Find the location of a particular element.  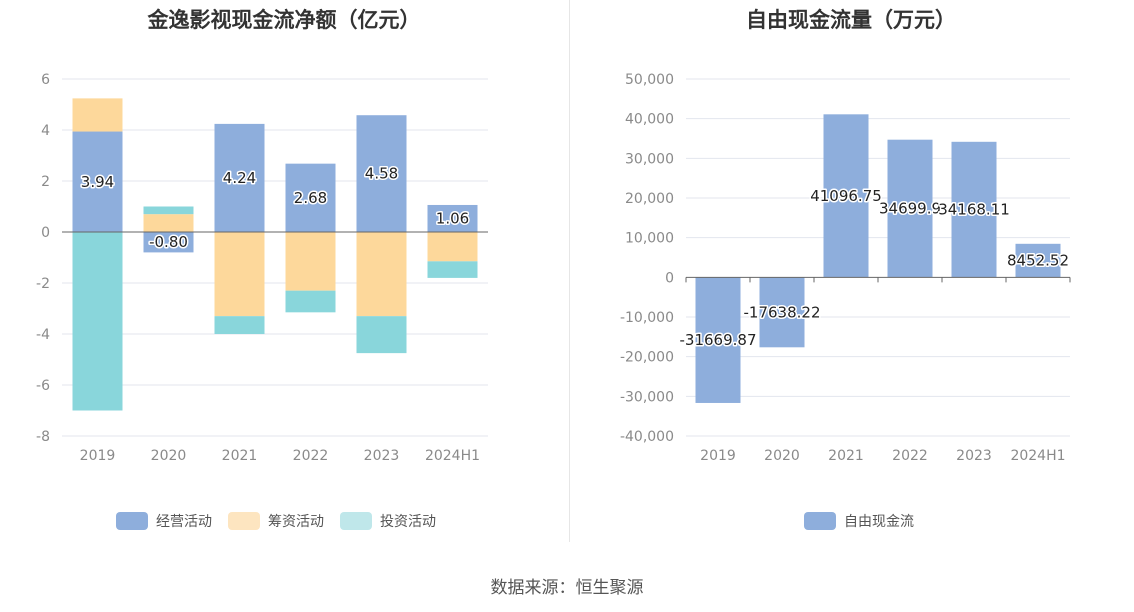

left-x-tick-label: 2020 is located at coordinates (169, 456).